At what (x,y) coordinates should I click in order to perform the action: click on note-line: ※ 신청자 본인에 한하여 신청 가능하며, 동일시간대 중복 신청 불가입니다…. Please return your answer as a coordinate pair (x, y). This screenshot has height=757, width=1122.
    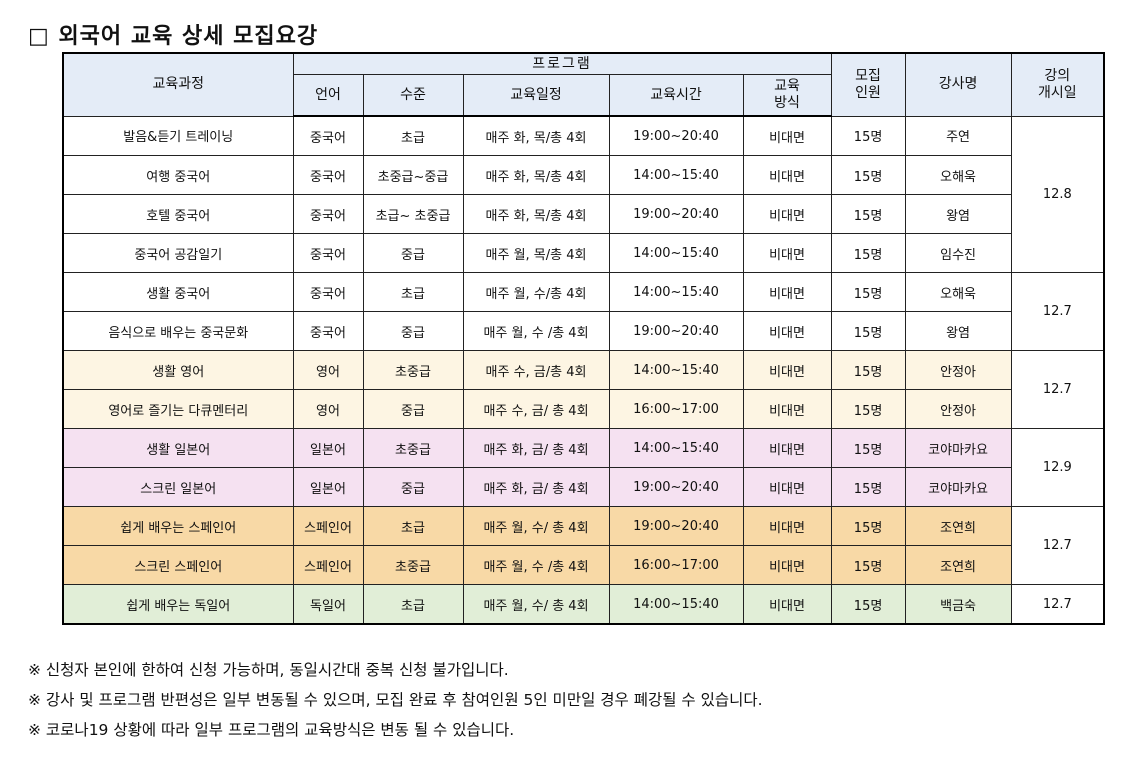
    Looking at the image, I should click on (268, 670).